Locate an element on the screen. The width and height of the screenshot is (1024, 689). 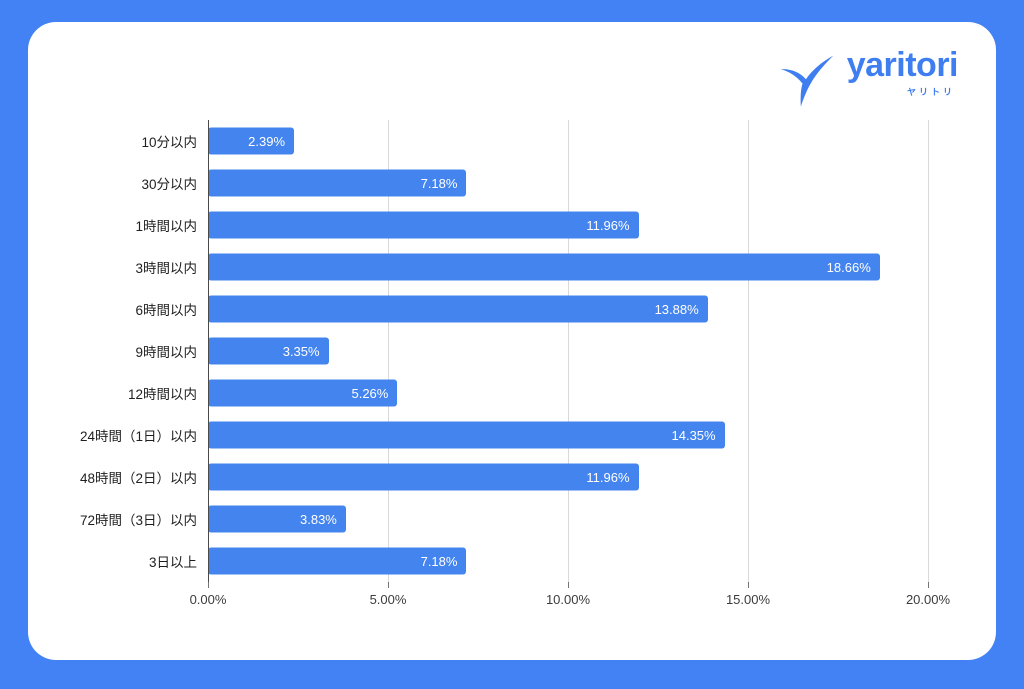
x-axis-tick-label: 20.00% is located at coordinates (928, 599).